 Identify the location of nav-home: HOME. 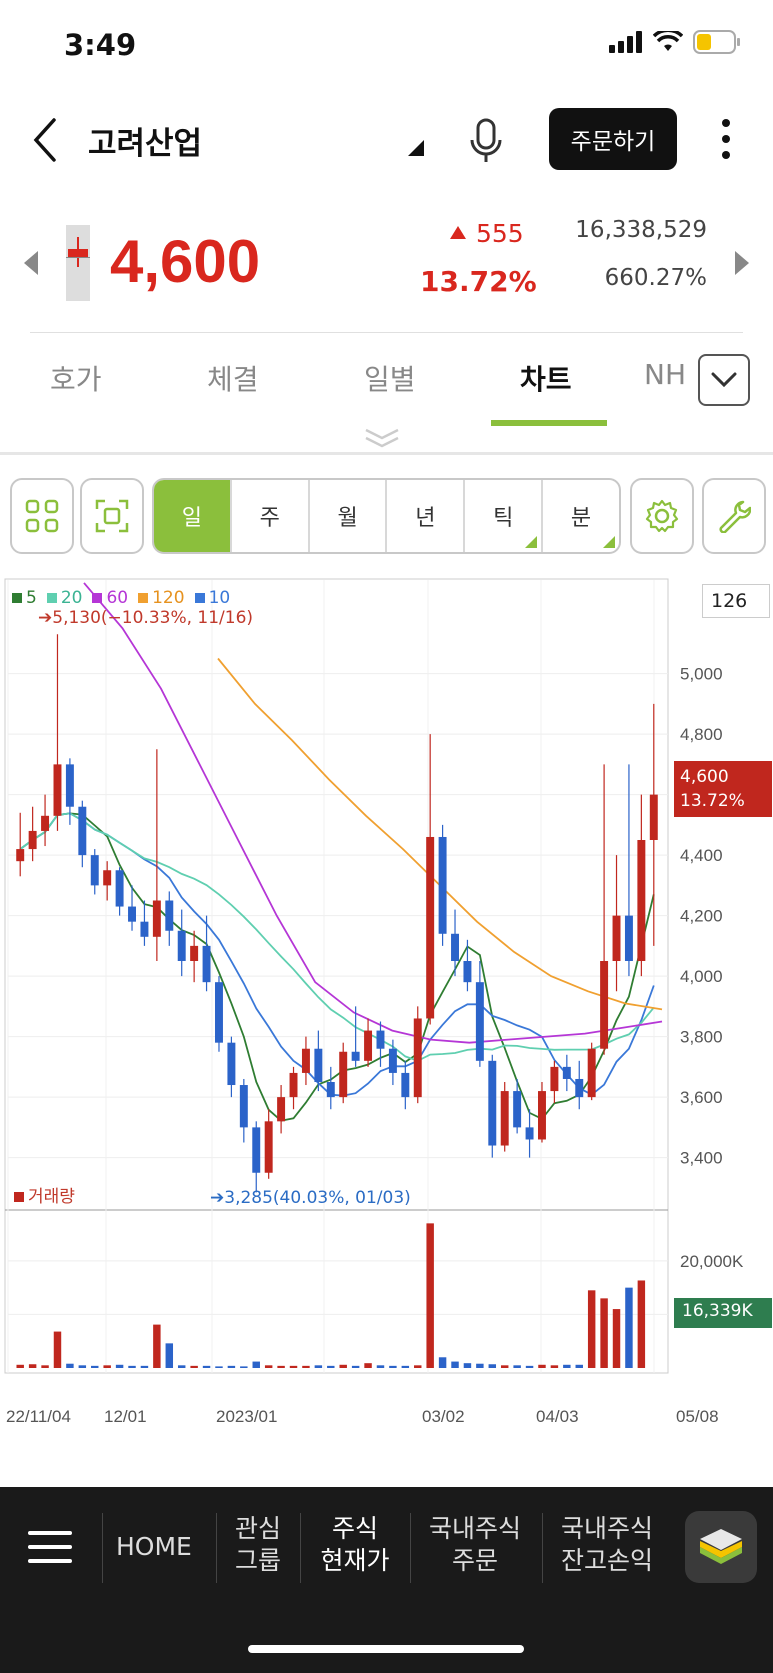
(154, 1546).